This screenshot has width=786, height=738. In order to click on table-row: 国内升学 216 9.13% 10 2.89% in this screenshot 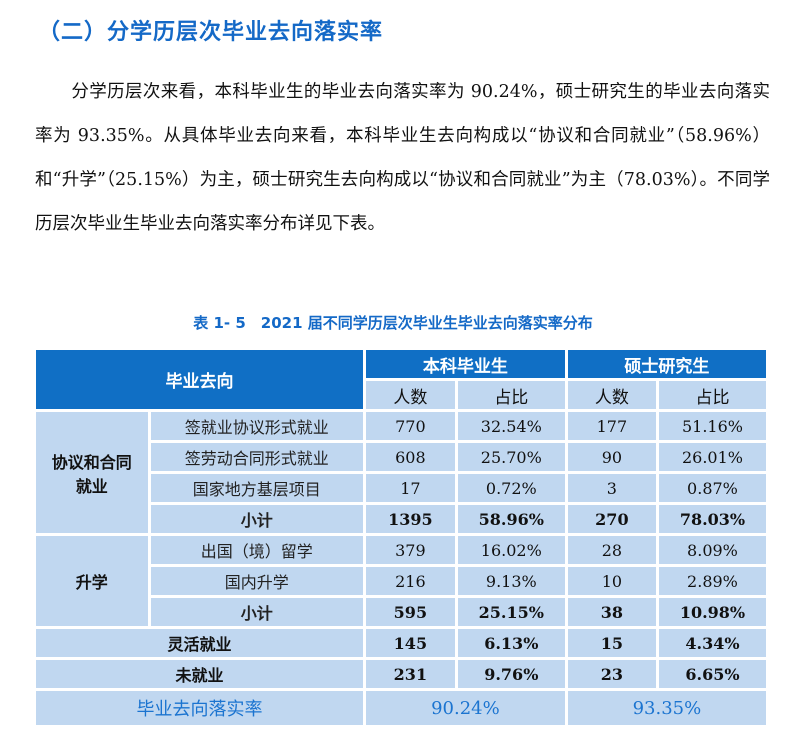, I will do `click(401, 581)`.